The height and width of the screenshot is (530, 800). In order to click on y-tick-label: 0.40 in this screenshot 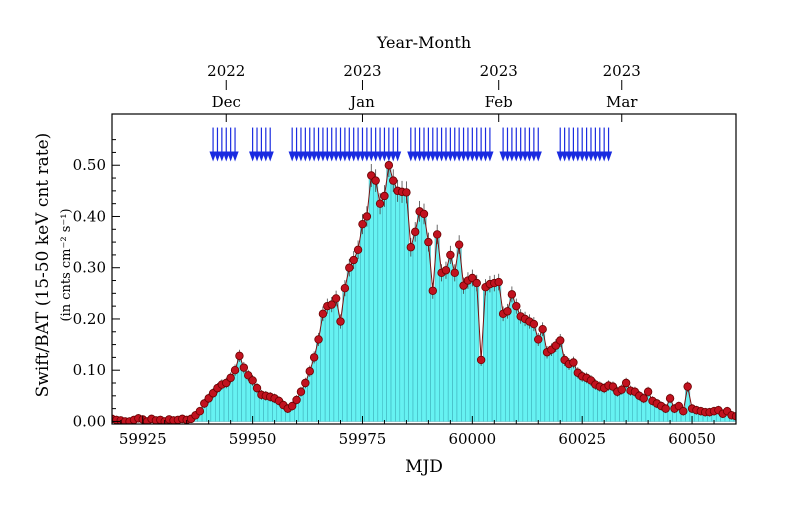, I will do `click(89, 216)`.